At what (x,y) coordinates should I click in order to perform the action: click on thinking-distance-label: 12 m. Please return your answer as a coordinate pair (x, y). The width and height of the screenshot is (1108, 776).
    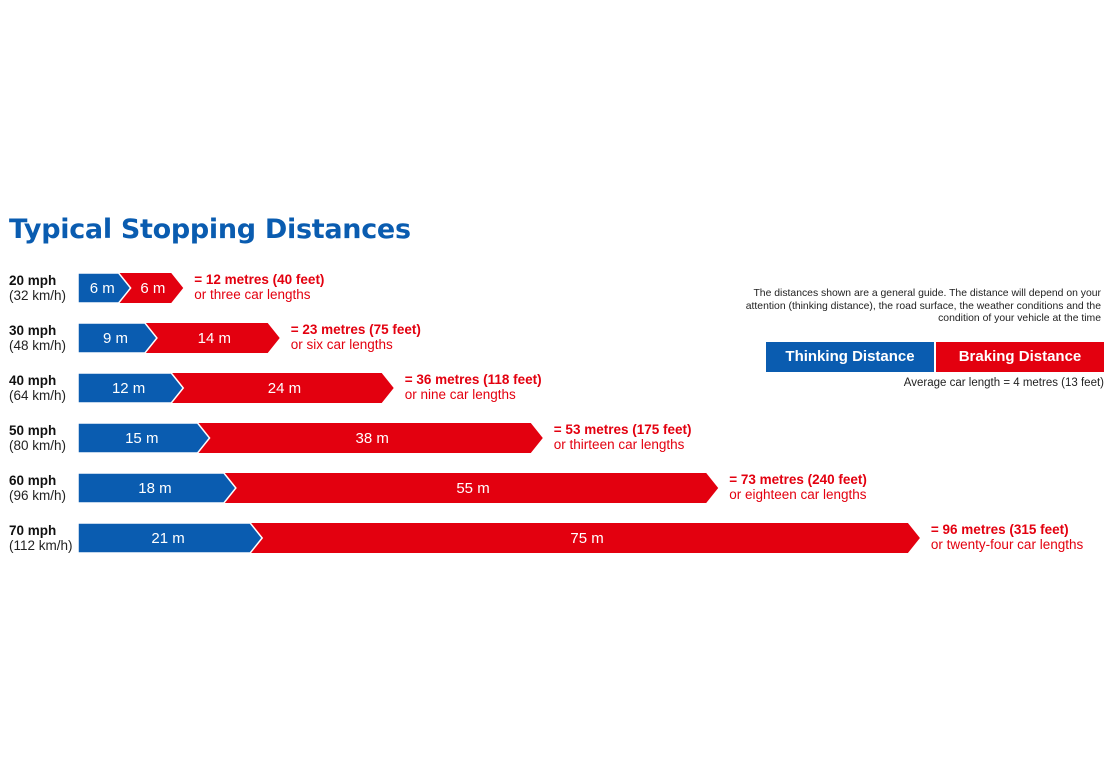
    Looking at the image, I should click on (128, 388).